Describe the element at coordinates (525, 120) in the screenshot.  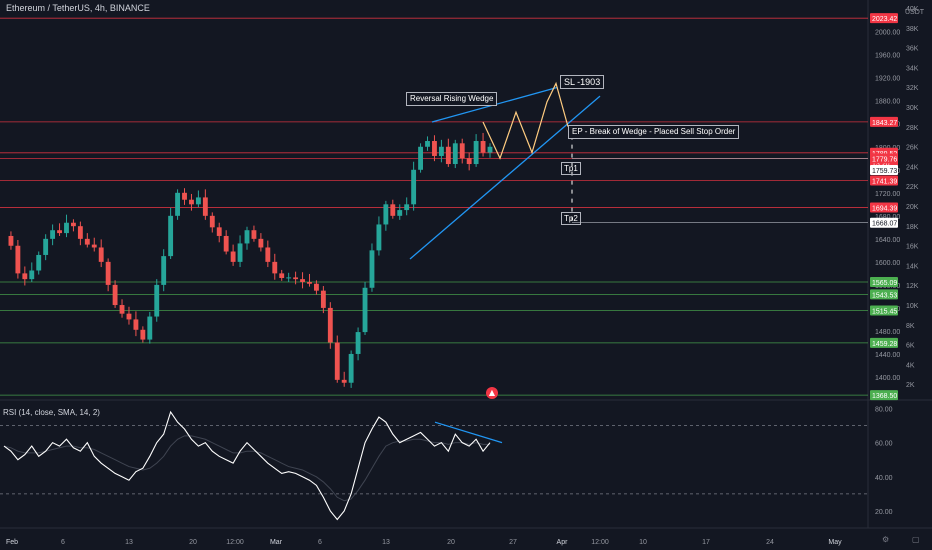
I see `projection-path` at that location.